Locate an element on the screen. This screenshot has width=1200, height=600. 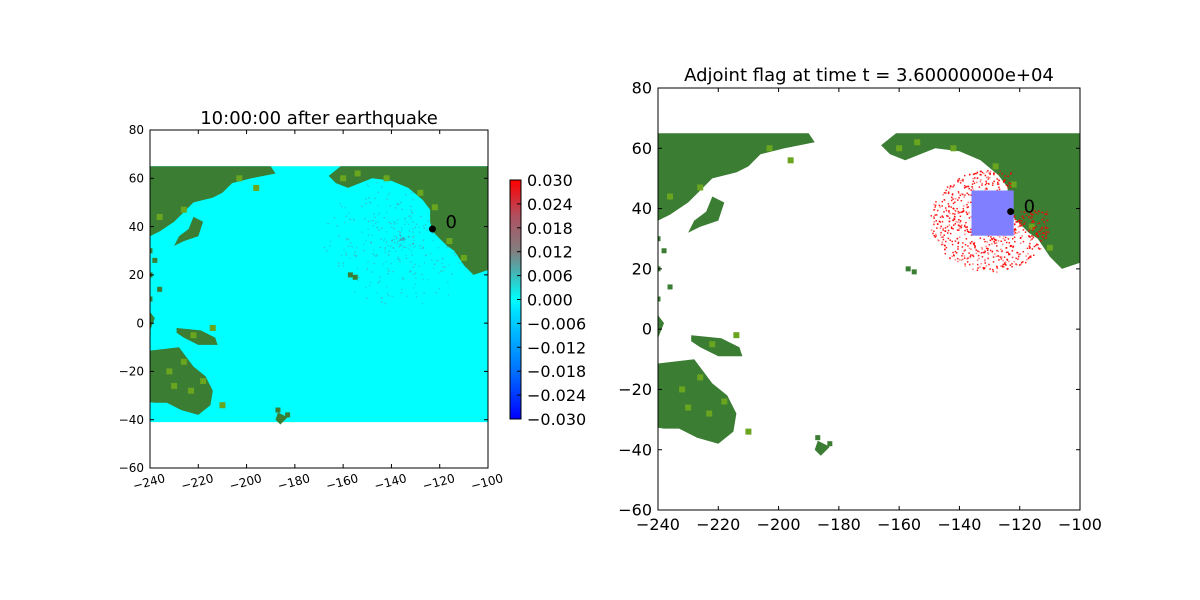
colorbar-tick-label: 0.006 is located at coordinates (550, 276).